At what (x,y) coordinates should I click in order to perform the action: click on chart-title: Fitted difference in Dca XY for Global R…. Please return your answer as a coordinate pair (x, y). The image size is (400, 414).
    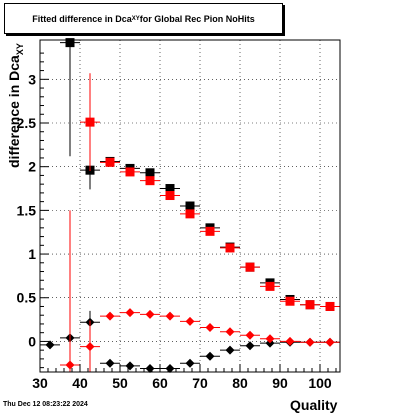
    Looking at the image, I should click on (143, 18).